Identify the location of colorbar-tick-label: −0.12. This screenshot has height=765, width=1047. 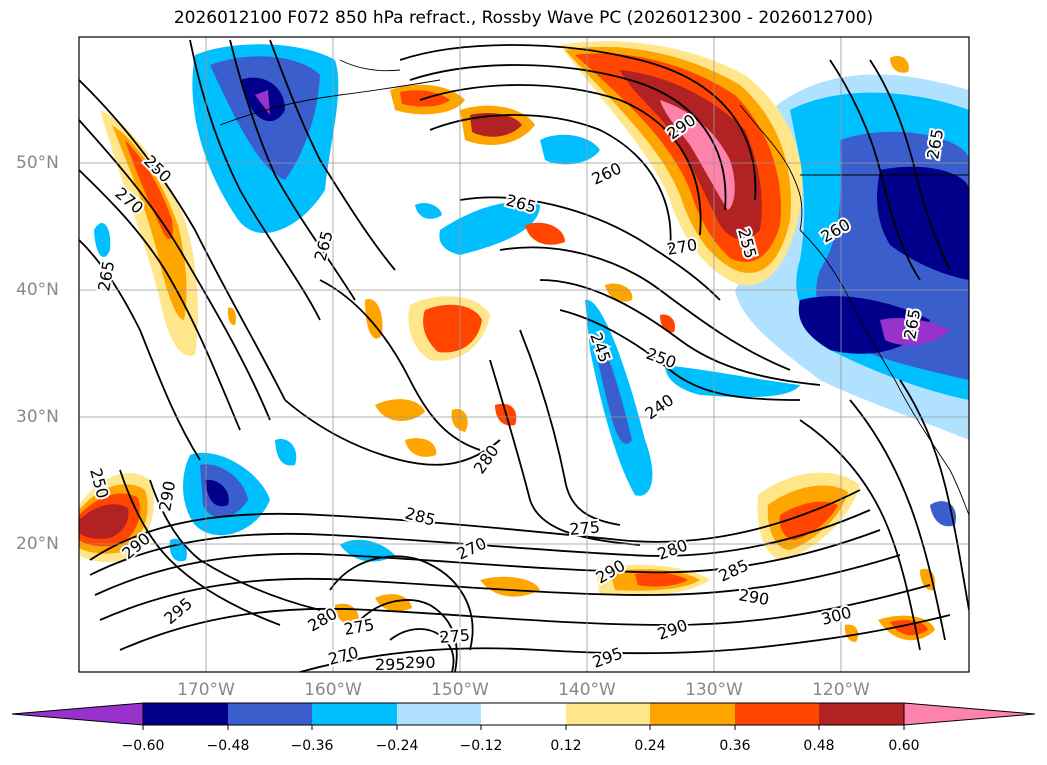
(481, 746).